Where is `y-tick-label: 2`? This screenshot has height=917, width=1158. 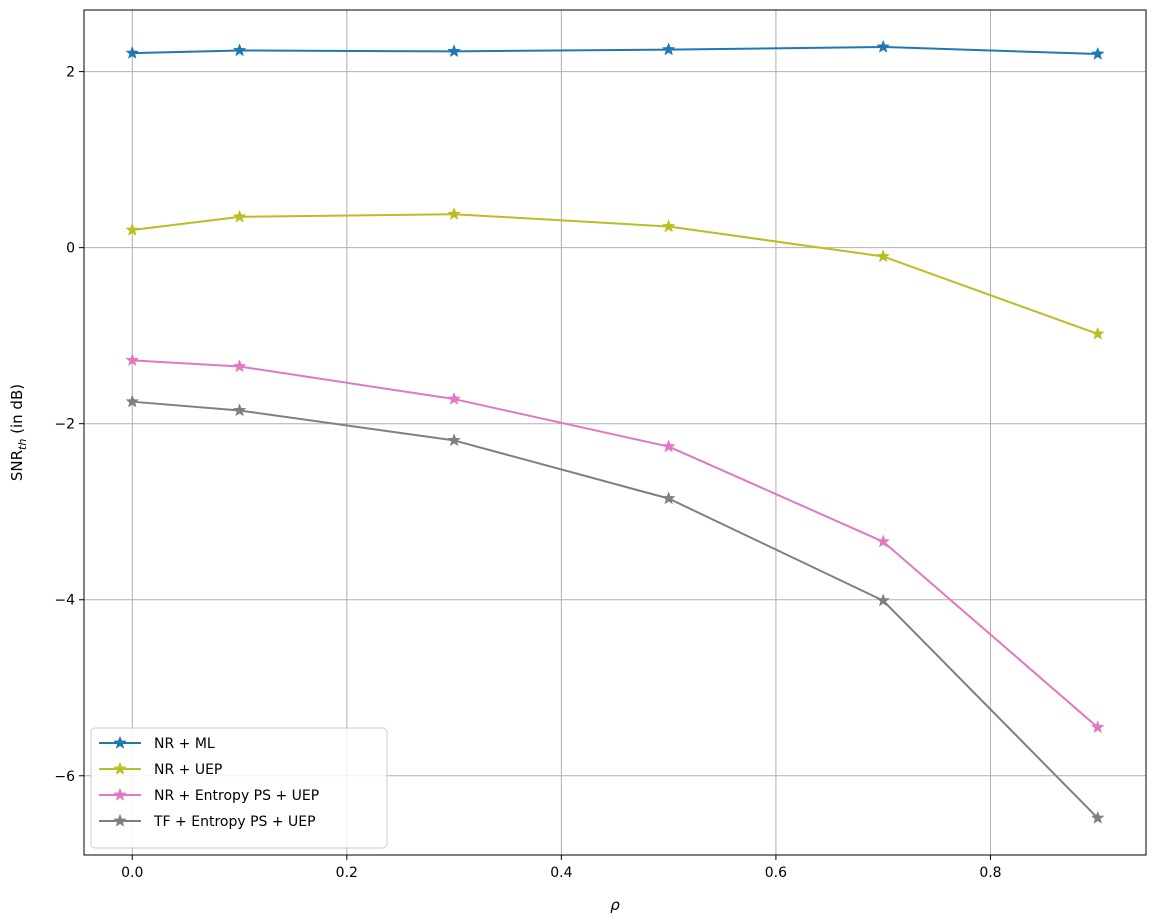 y-tick-label: 2 is located at coordinates (70, 73).